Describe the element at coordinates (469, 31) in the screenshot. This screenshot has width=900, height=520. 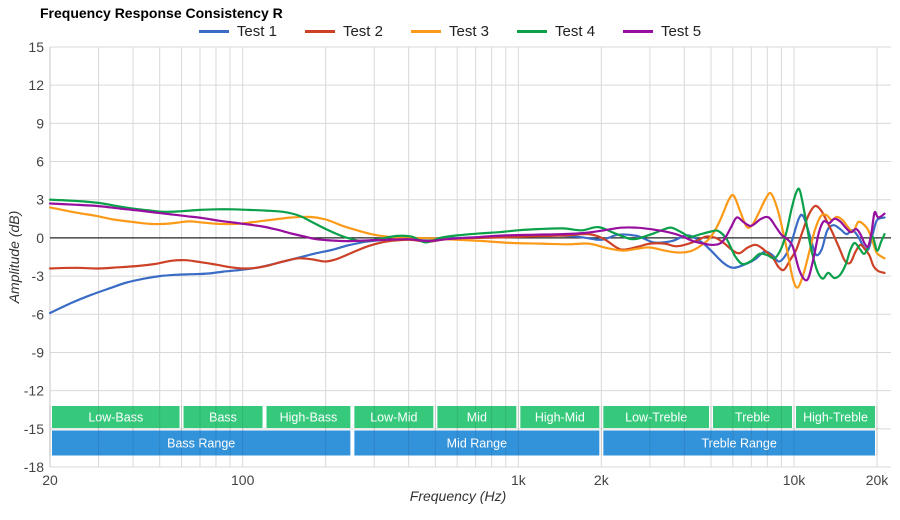
I see `legend-label: Test 3` at that location.